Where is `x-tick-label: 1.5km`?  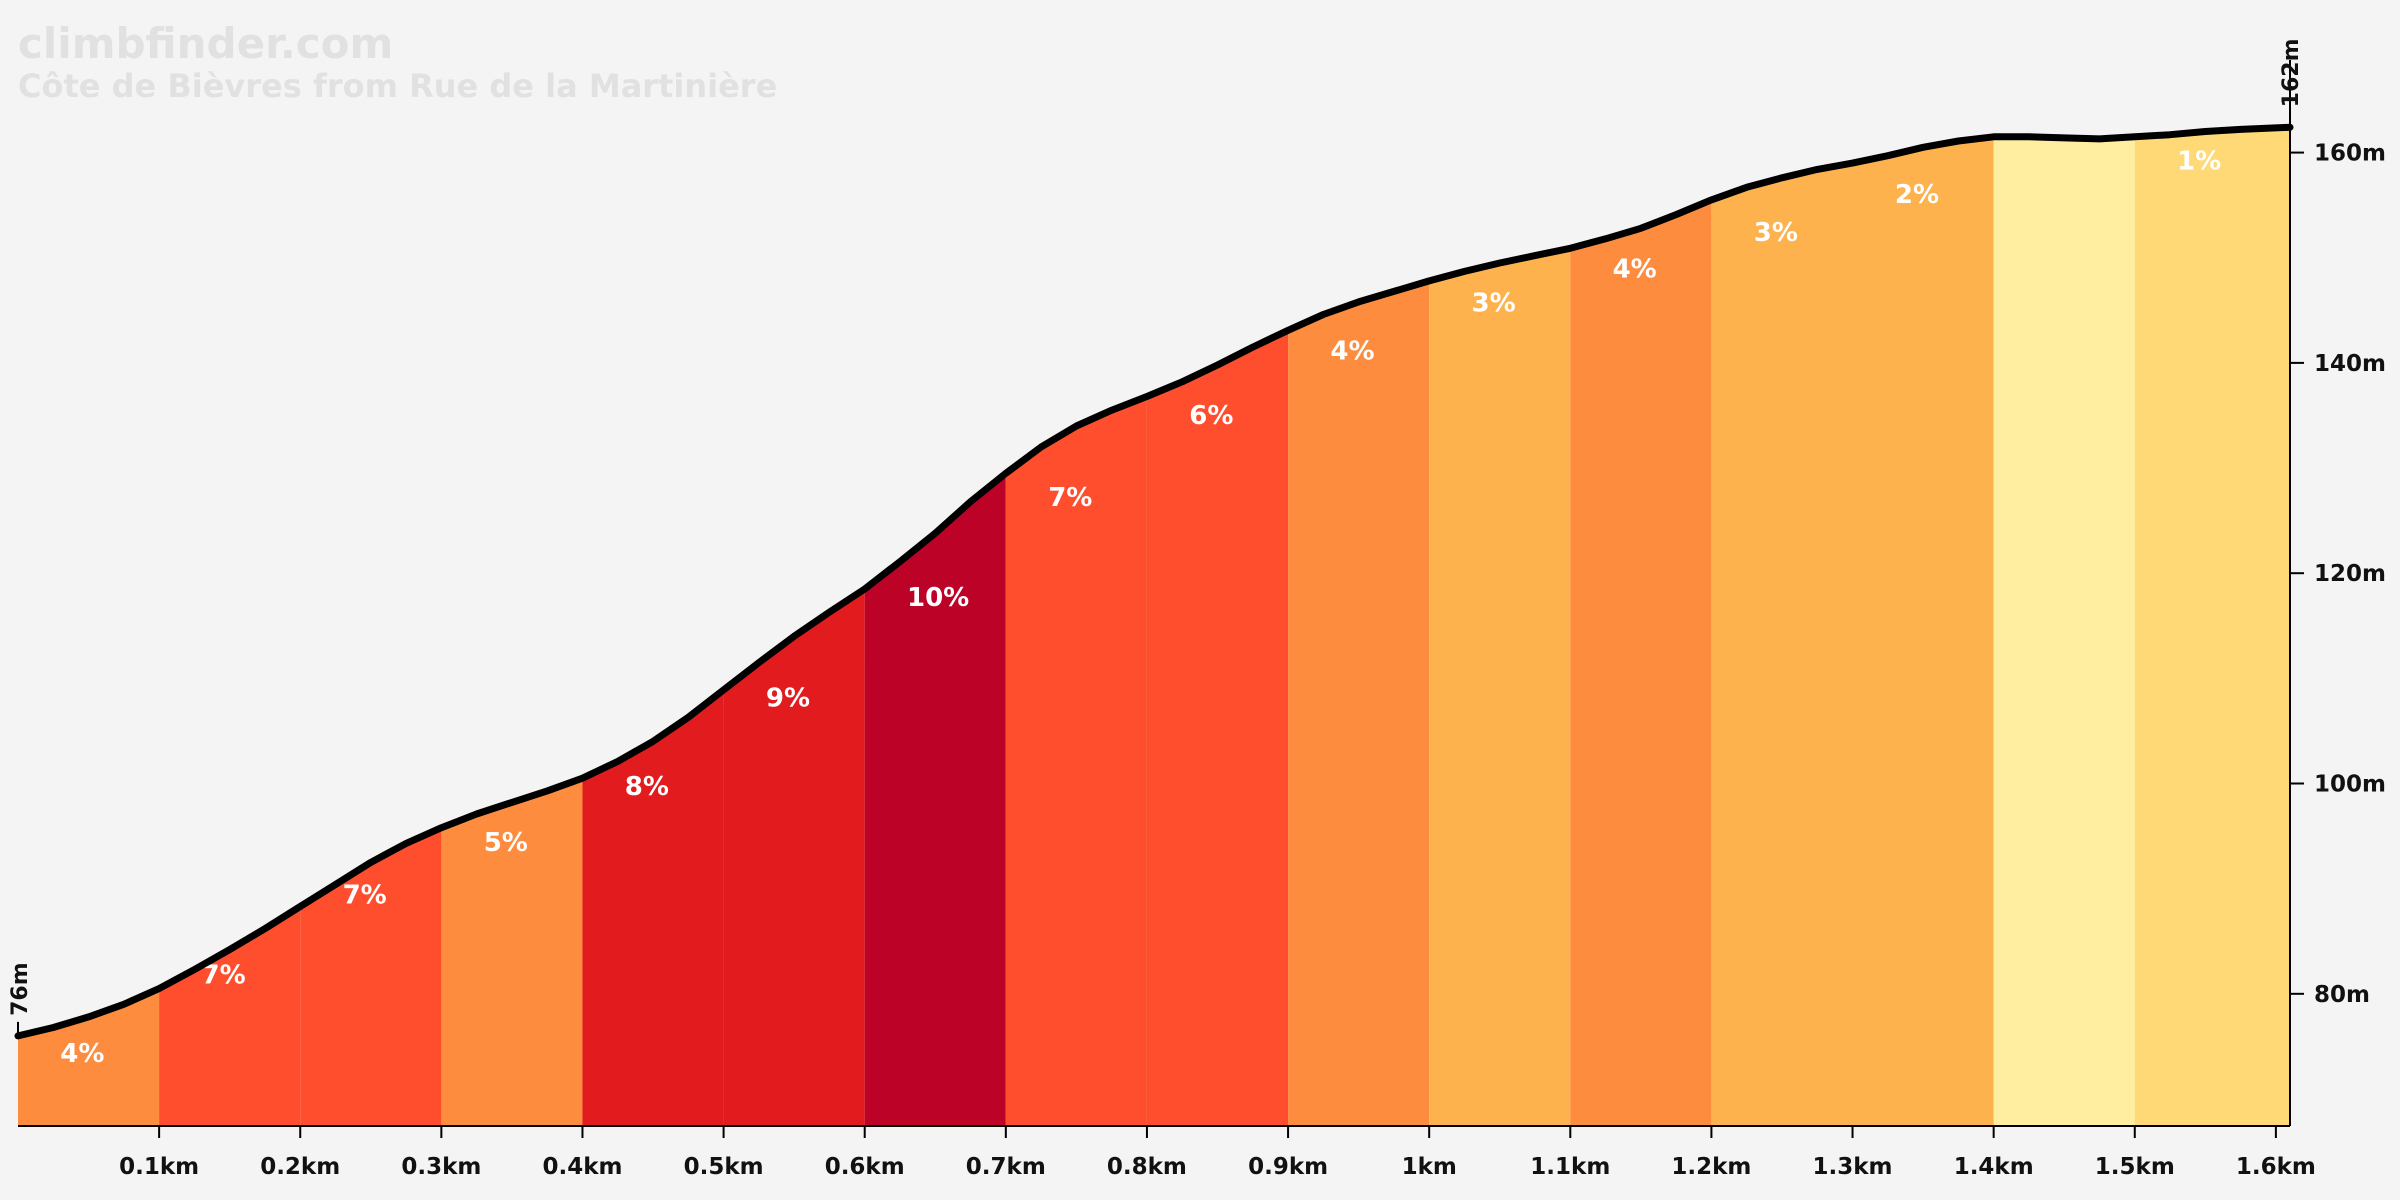
x-tick-label: 1.5km is located at coordinates (2135, 1167).